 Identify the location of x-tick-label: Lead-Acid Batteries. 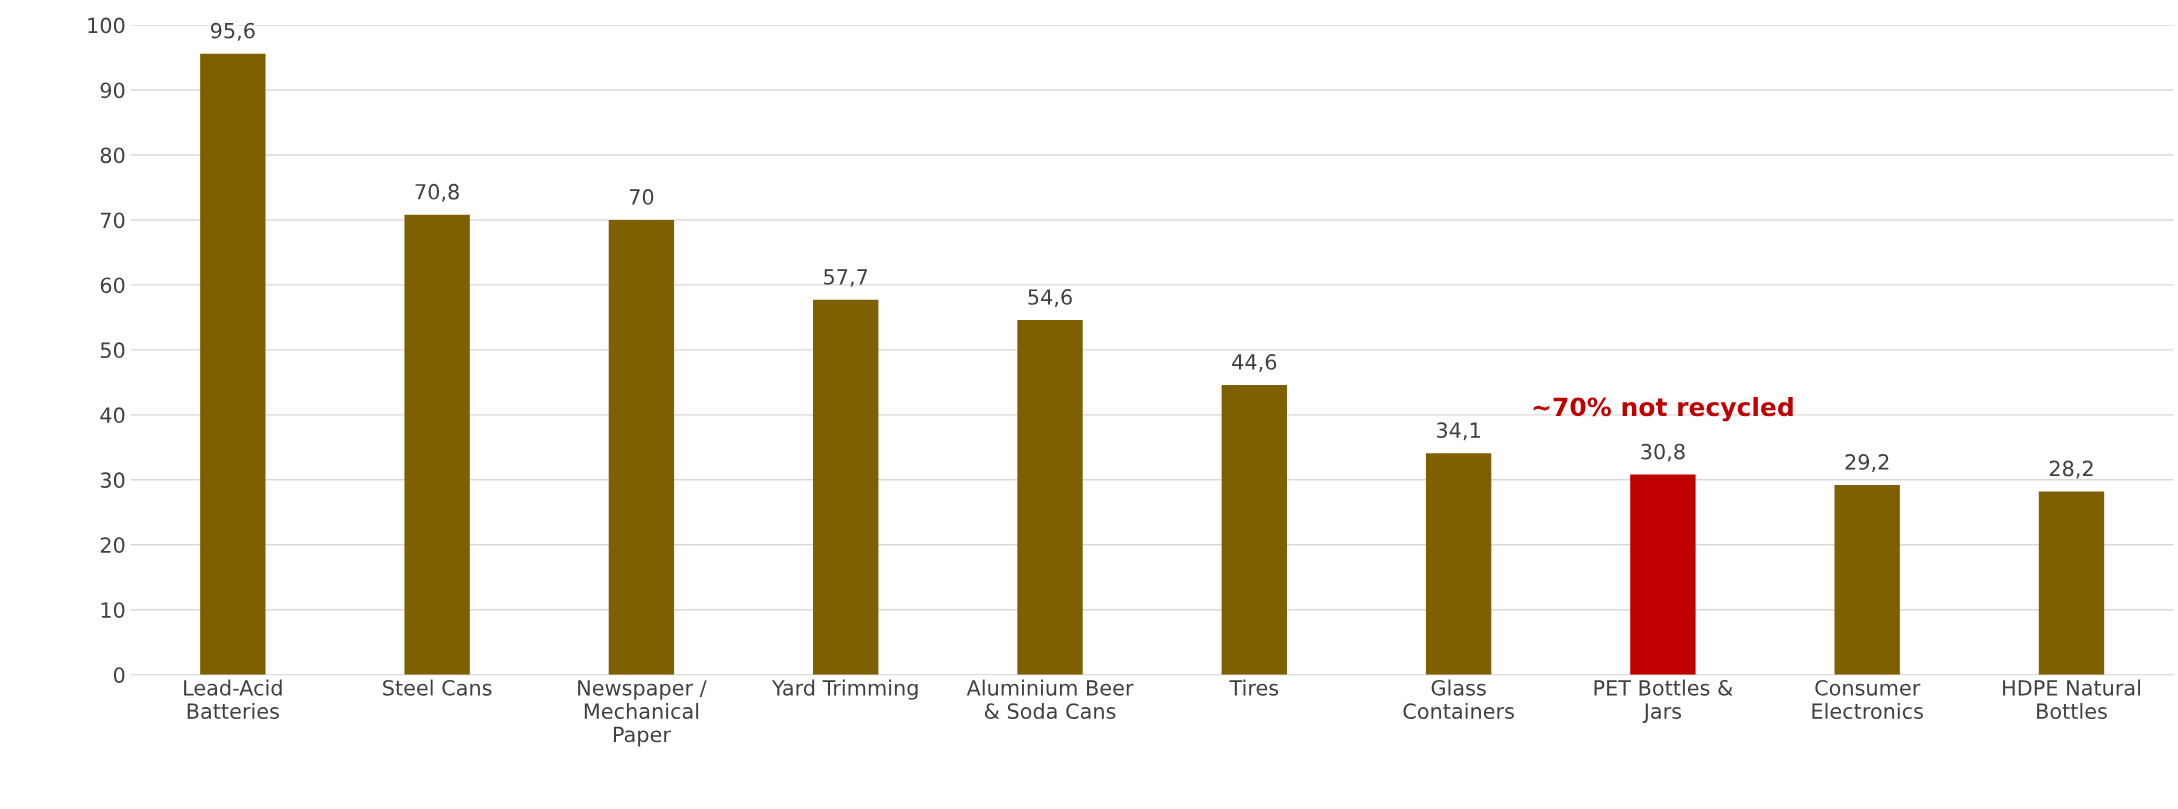
(233, 699).